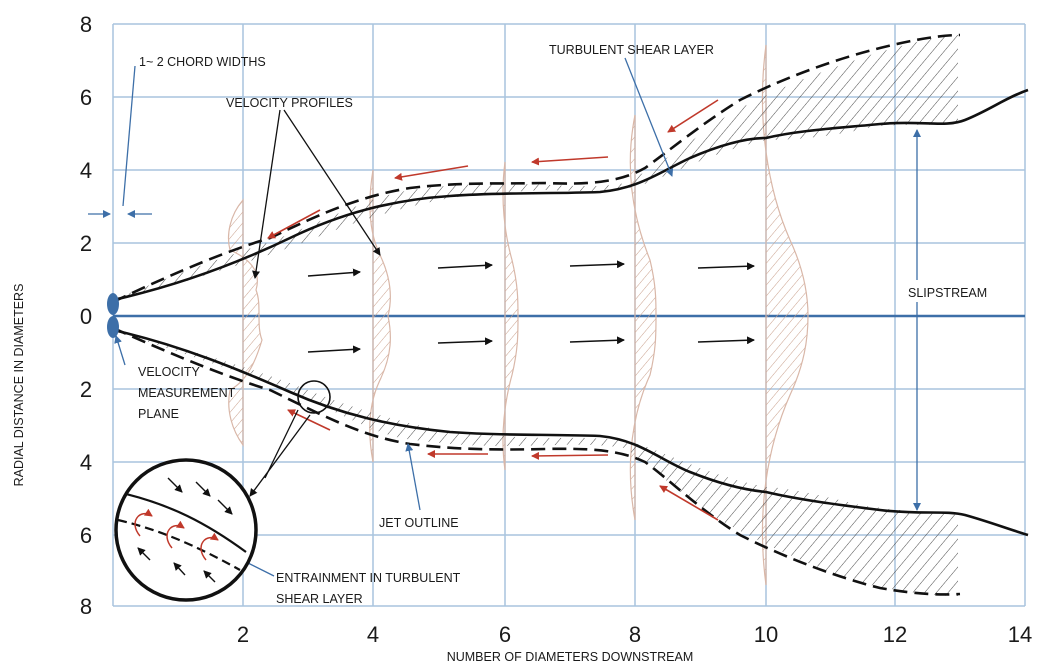 The height and width of the screenshot is (670, 1041). I want to click on slipstream-label: SLIPSTREAM, so click(947, 293).